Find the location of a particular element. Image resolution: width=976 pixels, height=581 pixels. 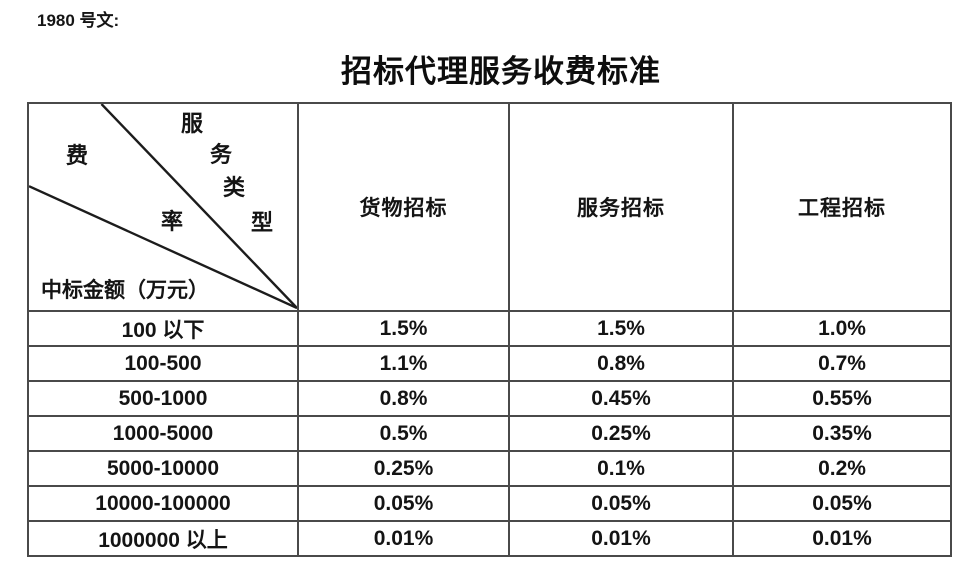

table-row: 1000000 以上 0.01% 0.01% 0.01% is located at coordinates (489, 538).